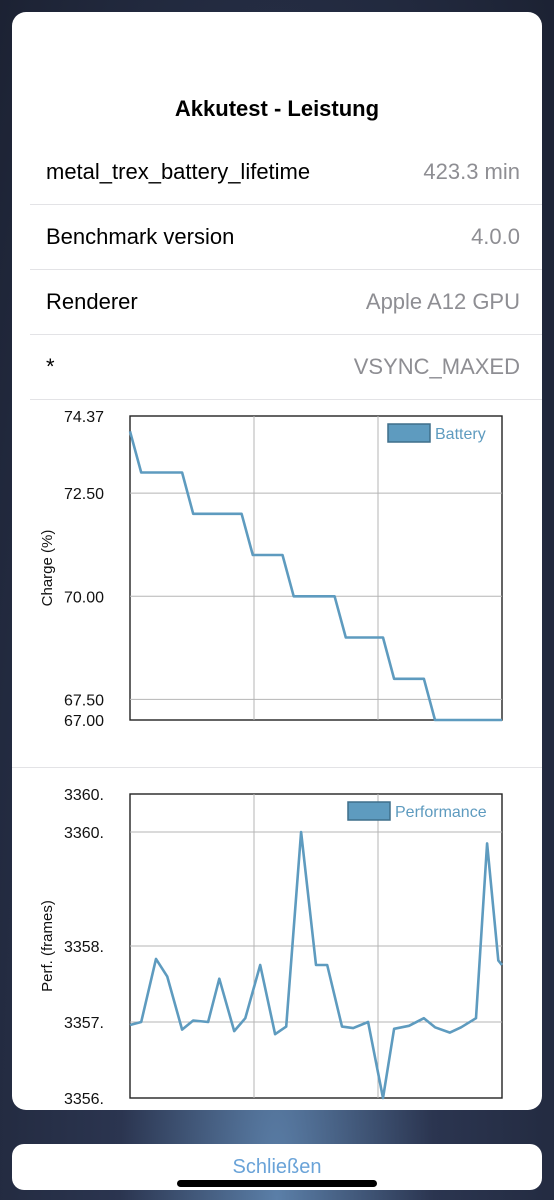  I want to click on legend-label: Performance, so click(441, 812).